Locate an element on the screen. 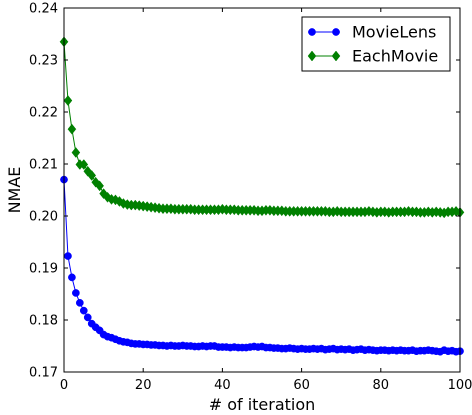  y-tick-label: 0.19 is located at coordinates (43, 269).